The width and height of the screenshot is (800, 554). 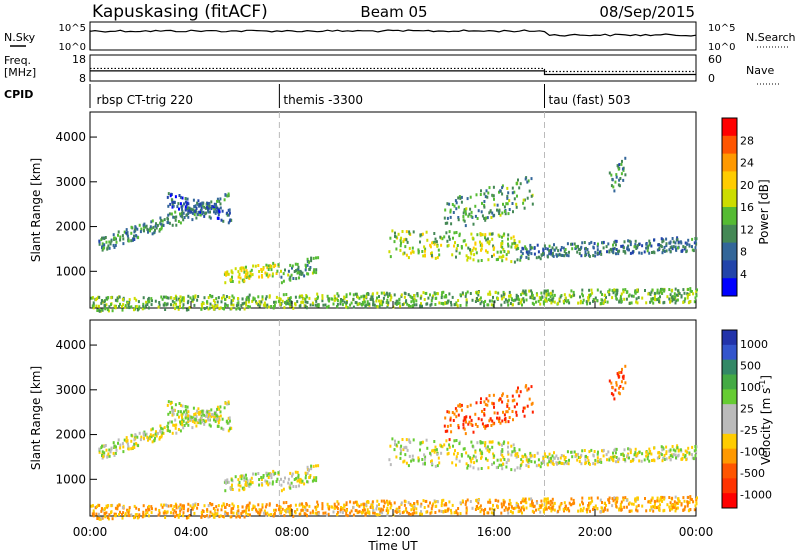 I want to click on velocity-colorbar-tick: 500, so click(x=750, y=366).